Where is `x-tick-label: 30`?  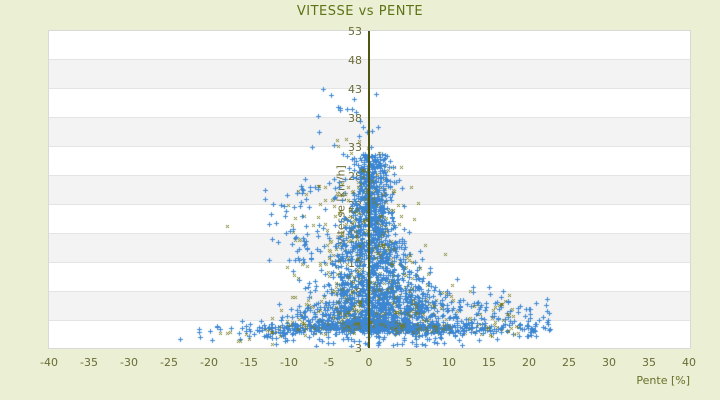
x-tick-label: 30 is located at coordinates (609, 362).